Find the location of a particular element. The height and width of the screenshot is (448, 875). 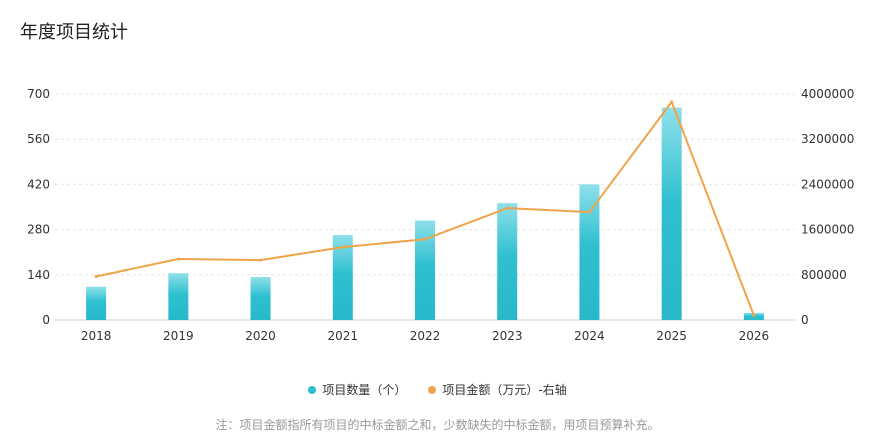

x-tick-label: 2025 is located at coordinates (671, 336).